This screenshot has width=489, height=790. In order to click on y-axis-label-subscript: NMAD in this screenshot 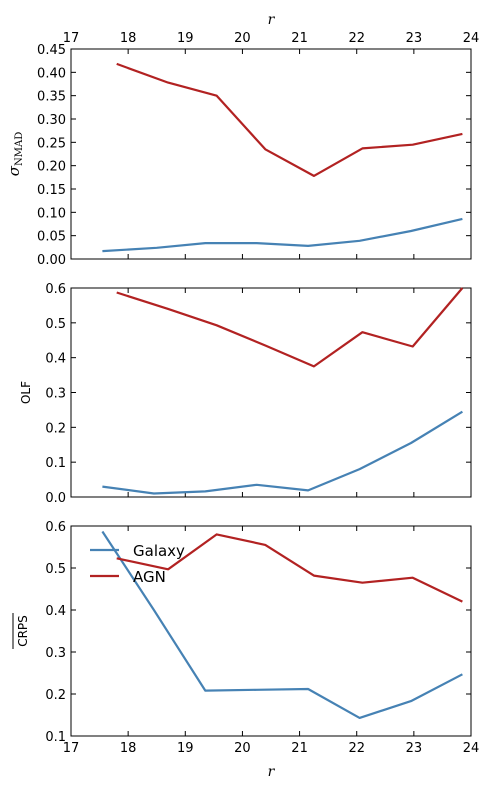, I will do `click(19, 149)`.